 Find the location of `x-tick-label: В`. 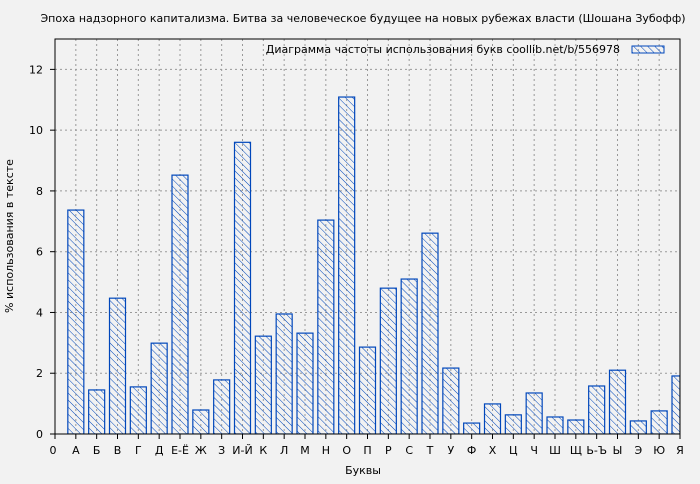

x-tick-label: В is located at coordinates (118, 450).